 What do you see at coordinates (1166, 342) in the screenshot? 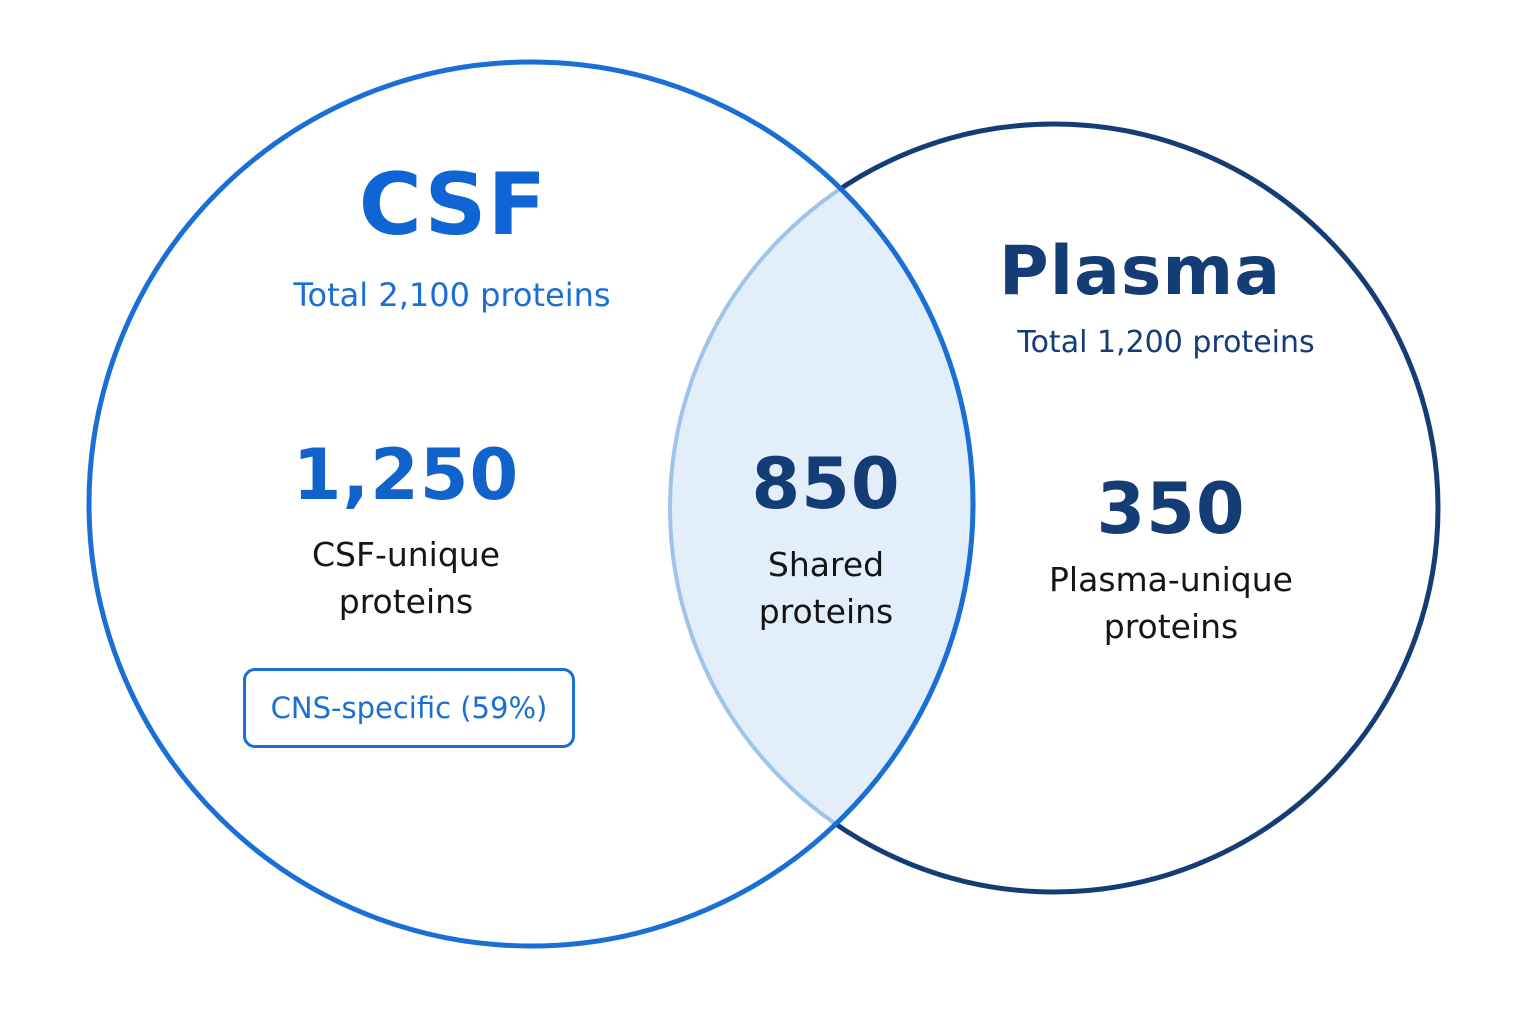
I see `plasma-total-label: Total 1,200 proteins` at bounding box center [1166, 342].